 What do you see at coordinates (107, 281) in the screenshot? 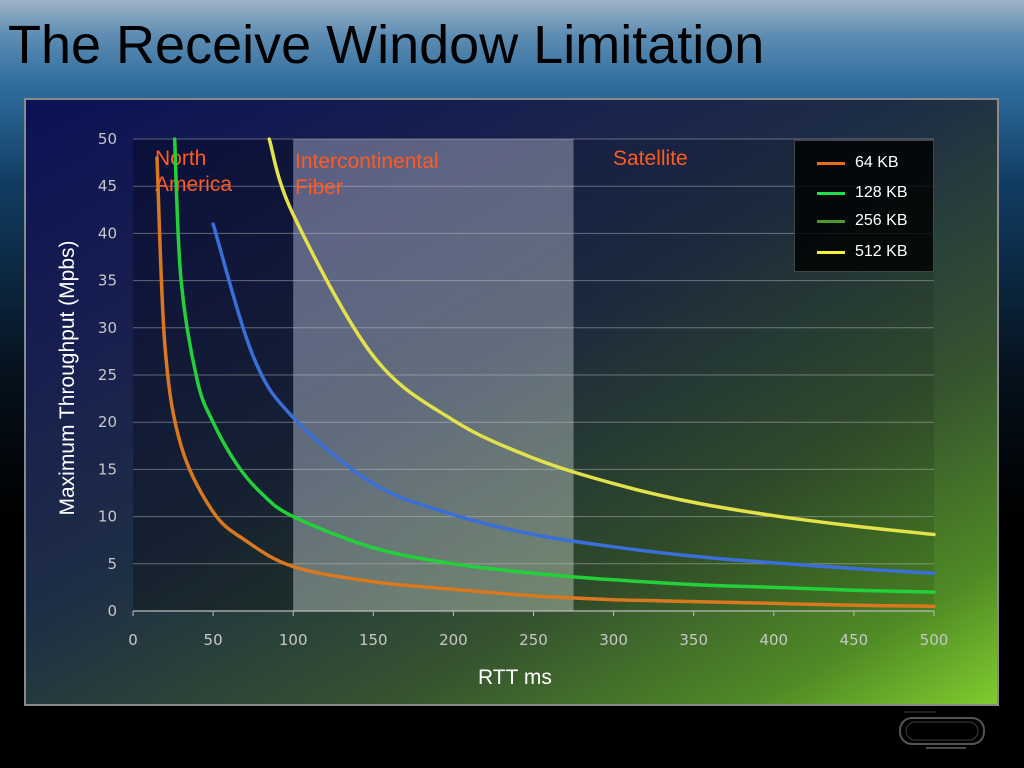
I see `y-tick-label: 35` at bounding box center [107, 281].